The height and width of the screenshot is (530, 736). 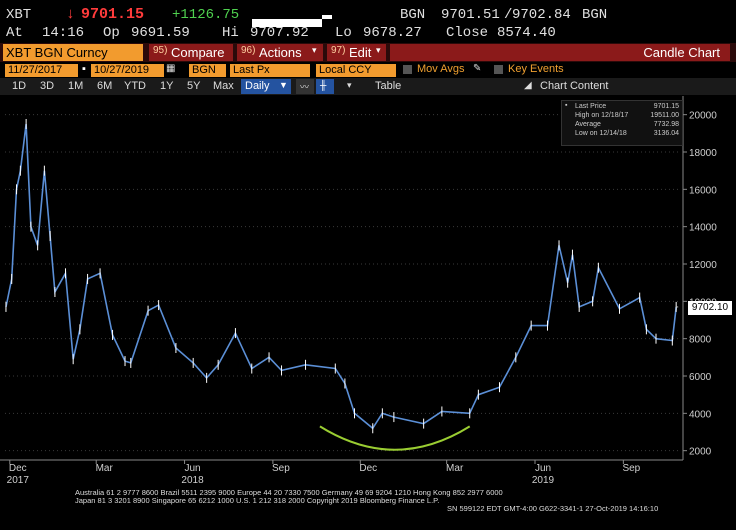 What do you see at coordinates (388, 86) in the screenshot?
I see `table-button: Table` at bounding box center [388, 86].